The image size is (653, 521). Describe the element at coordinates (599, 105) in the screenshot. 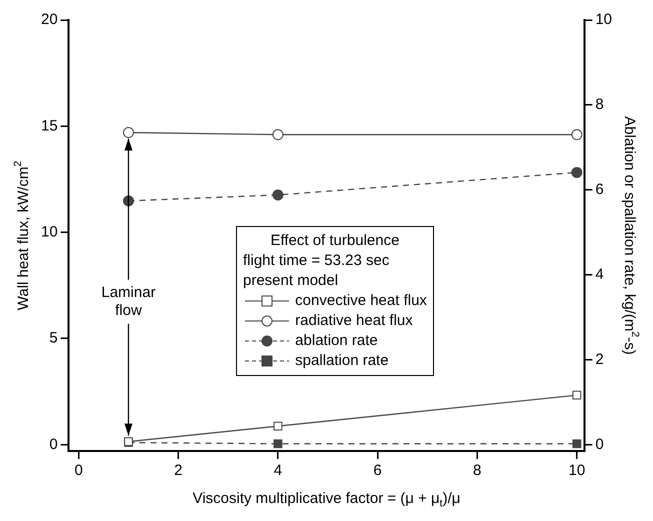

I see `y2-tick-label: 8` at that location.